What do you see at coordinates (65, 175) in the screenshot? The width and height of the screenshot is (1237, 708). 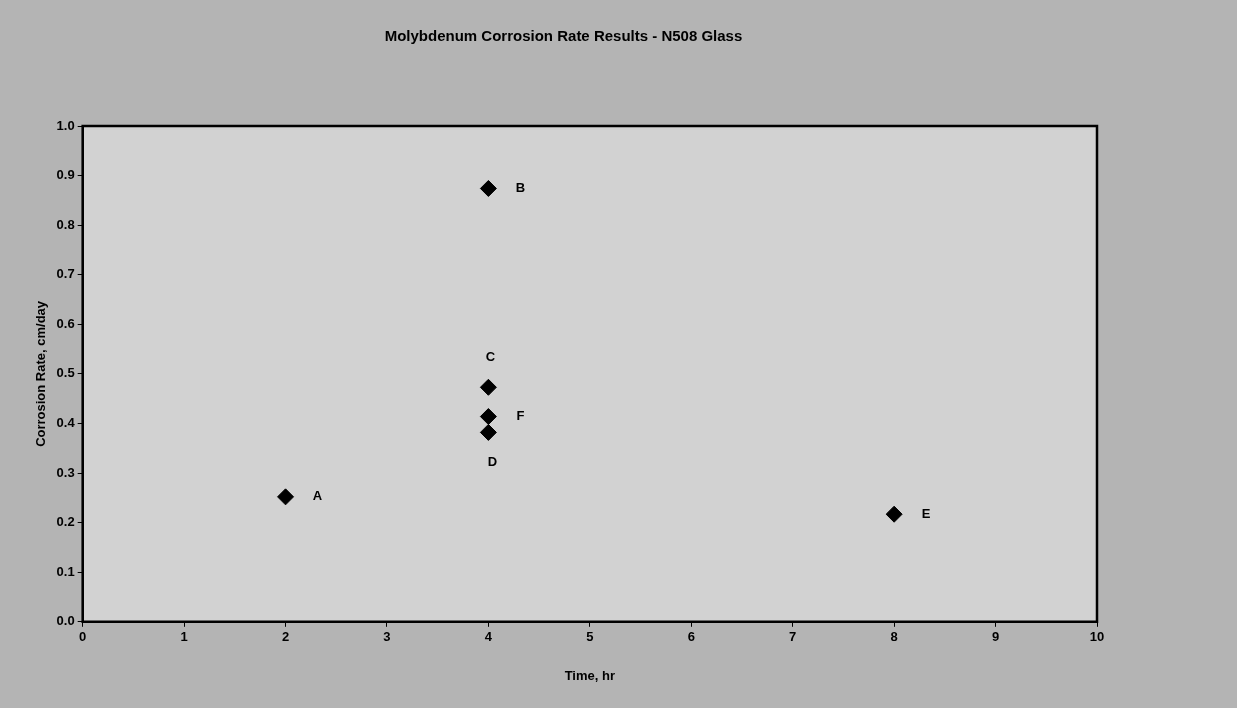 I see `y-tick-label: 0.9` at bounding box center [65, 175].